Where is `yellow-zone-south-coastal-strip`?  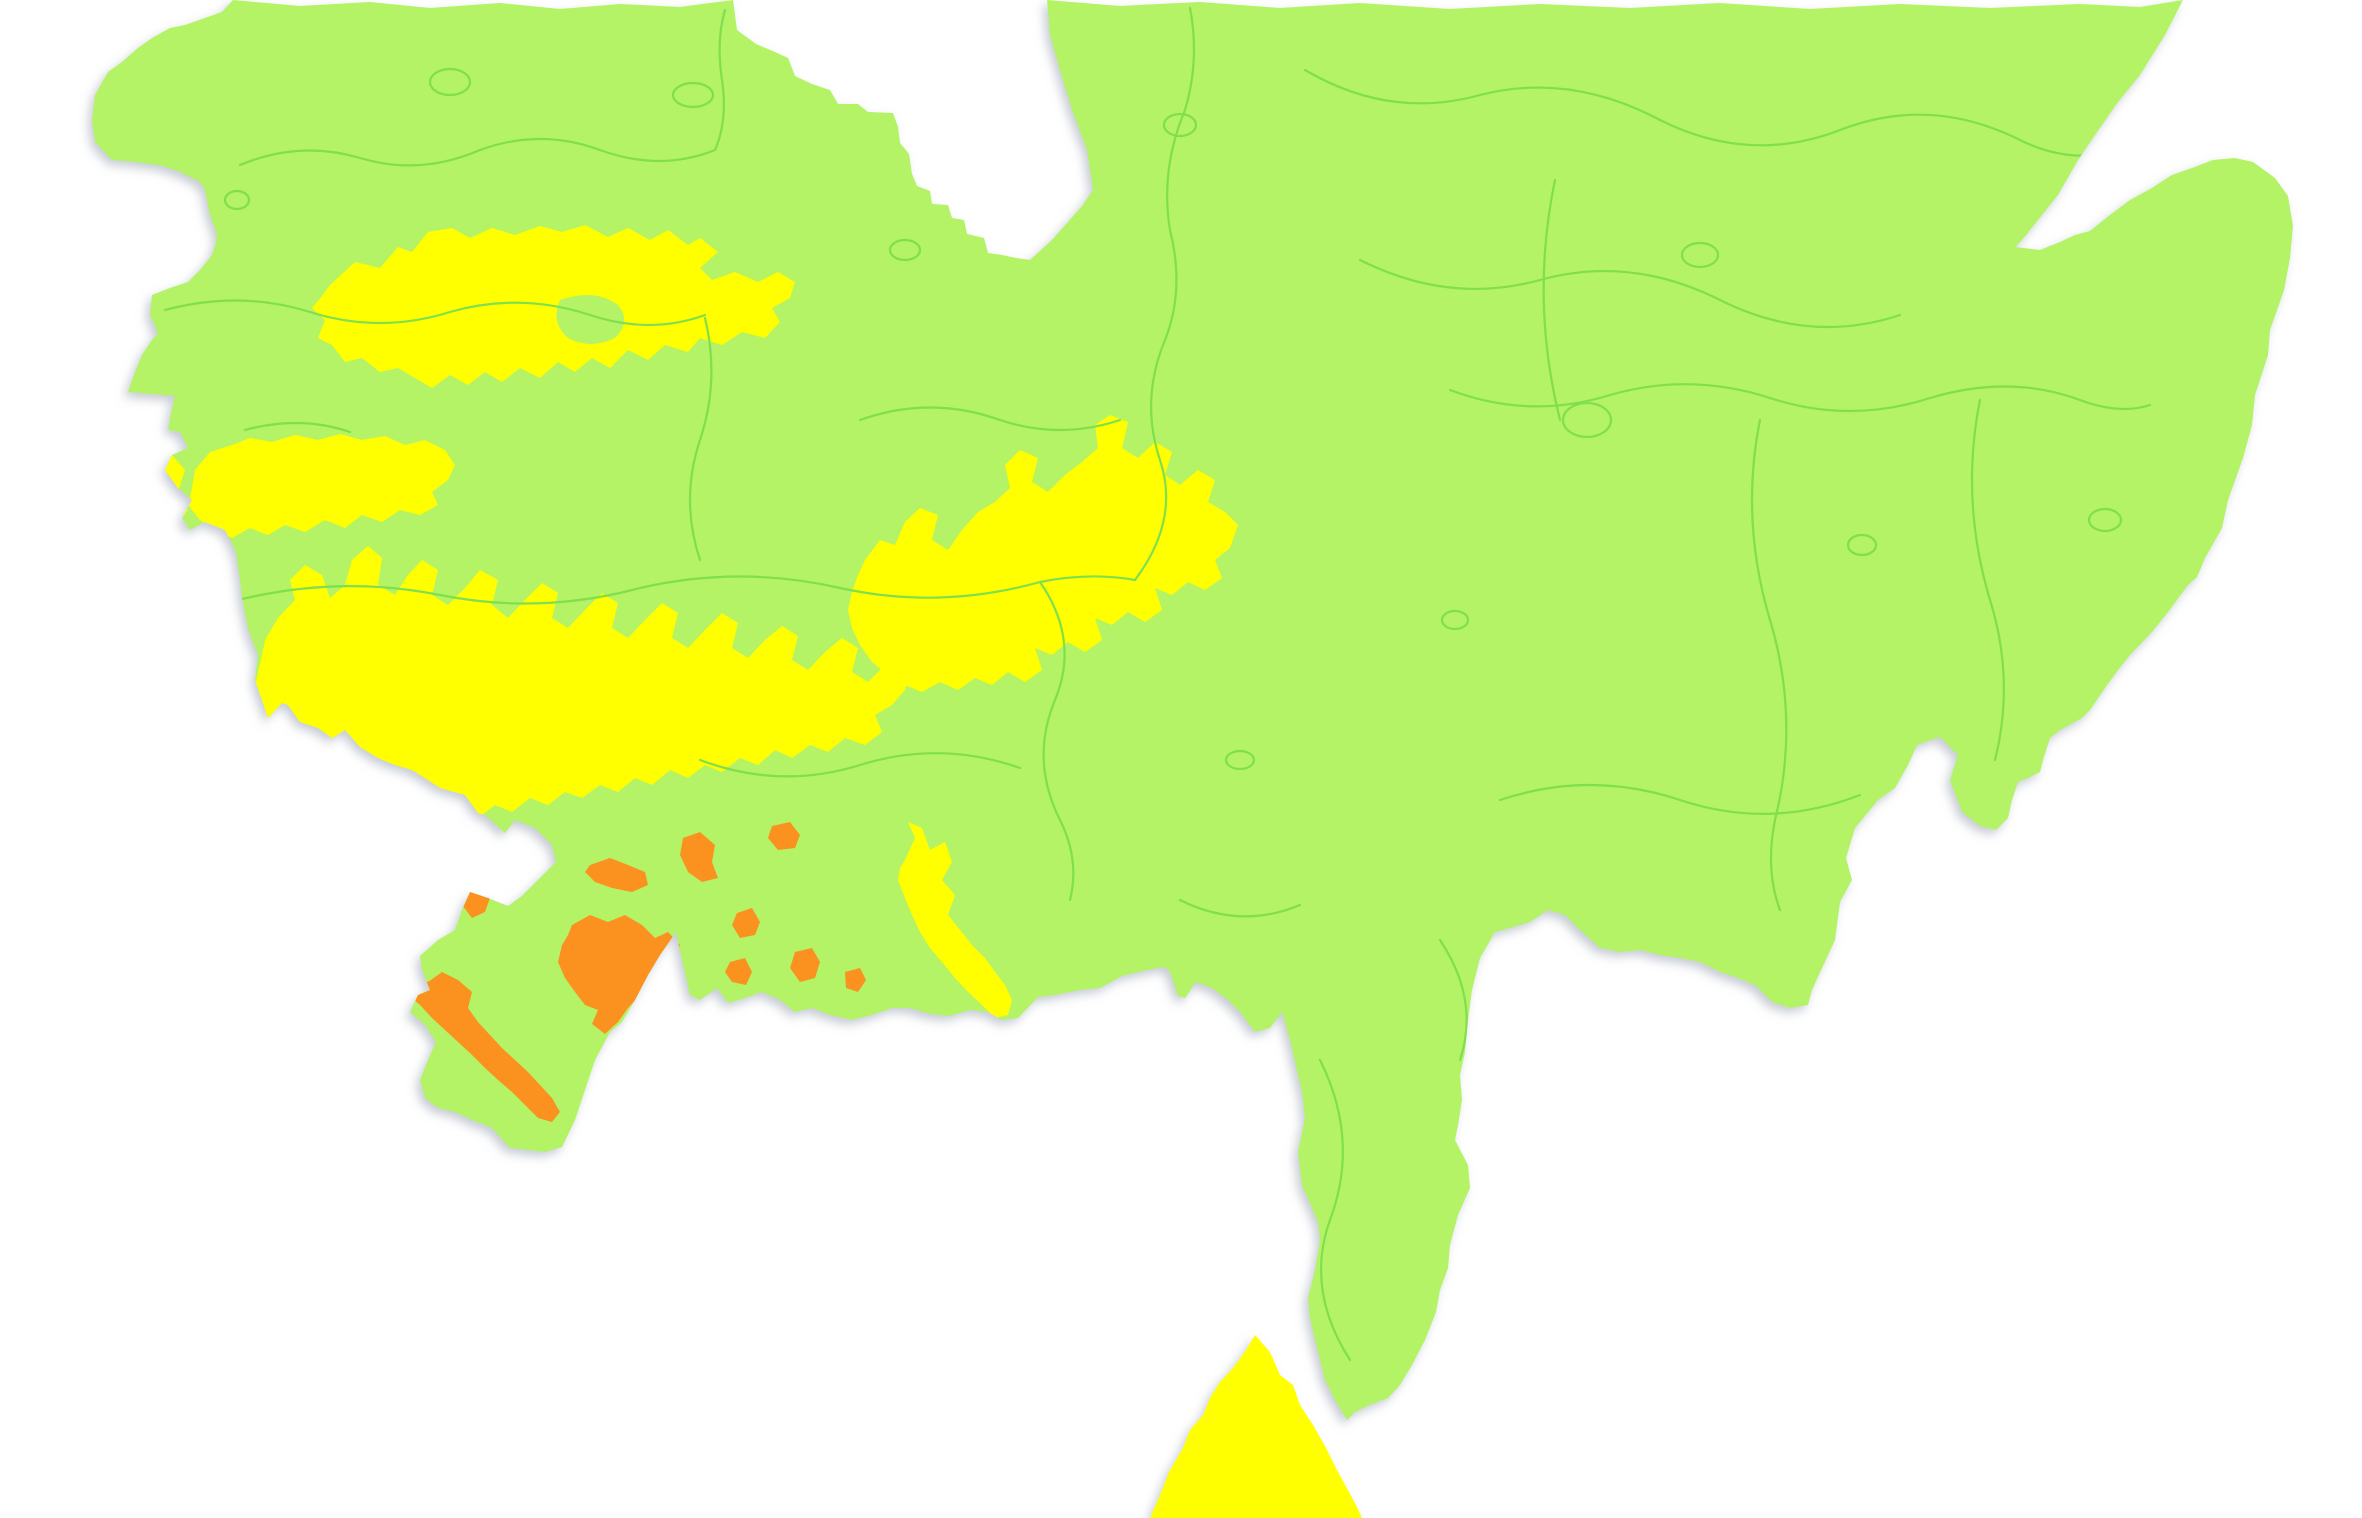 yellow-zone-south-coastal-strip is located at coordinates (955, 920).